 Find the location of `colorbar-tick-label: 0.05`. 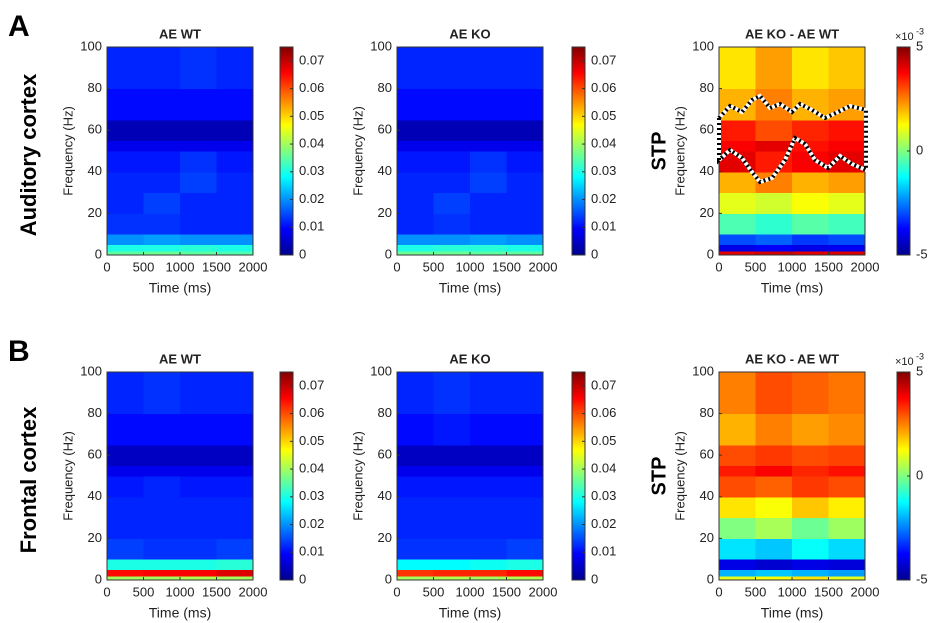

colorbar-tick-label: 0.05 is located at coordinates (603, 115).